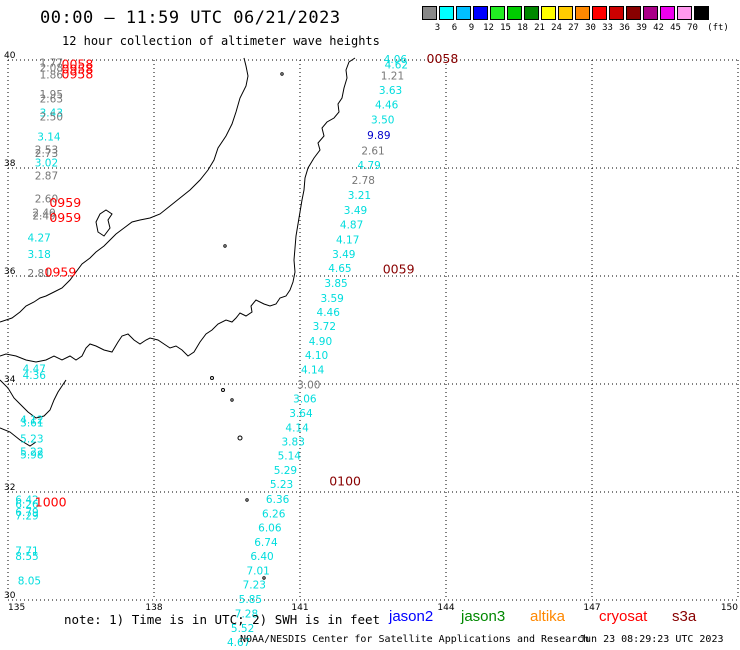  Describe the element at coordinates (387, 106) in the screenshot. I see `wave-height-value: 4.46` at that location.